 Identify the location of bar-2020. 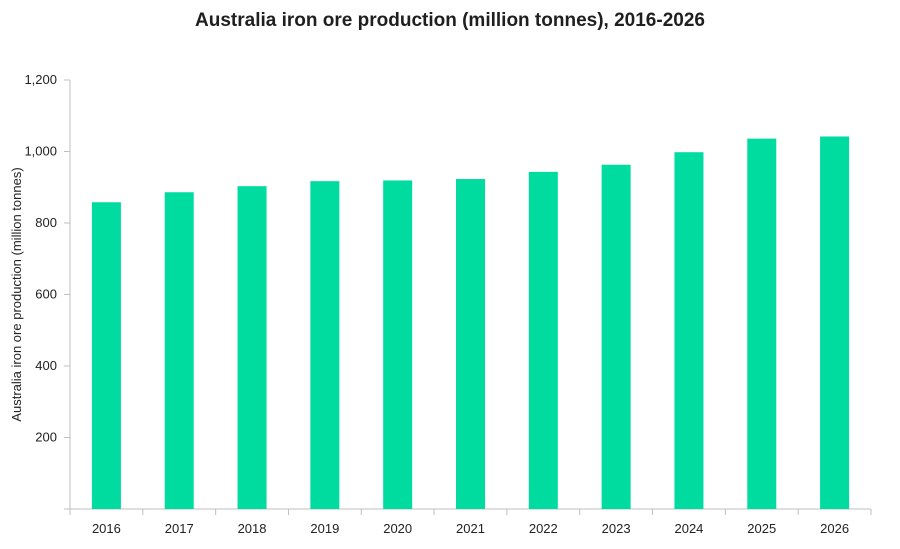
(398, 344).